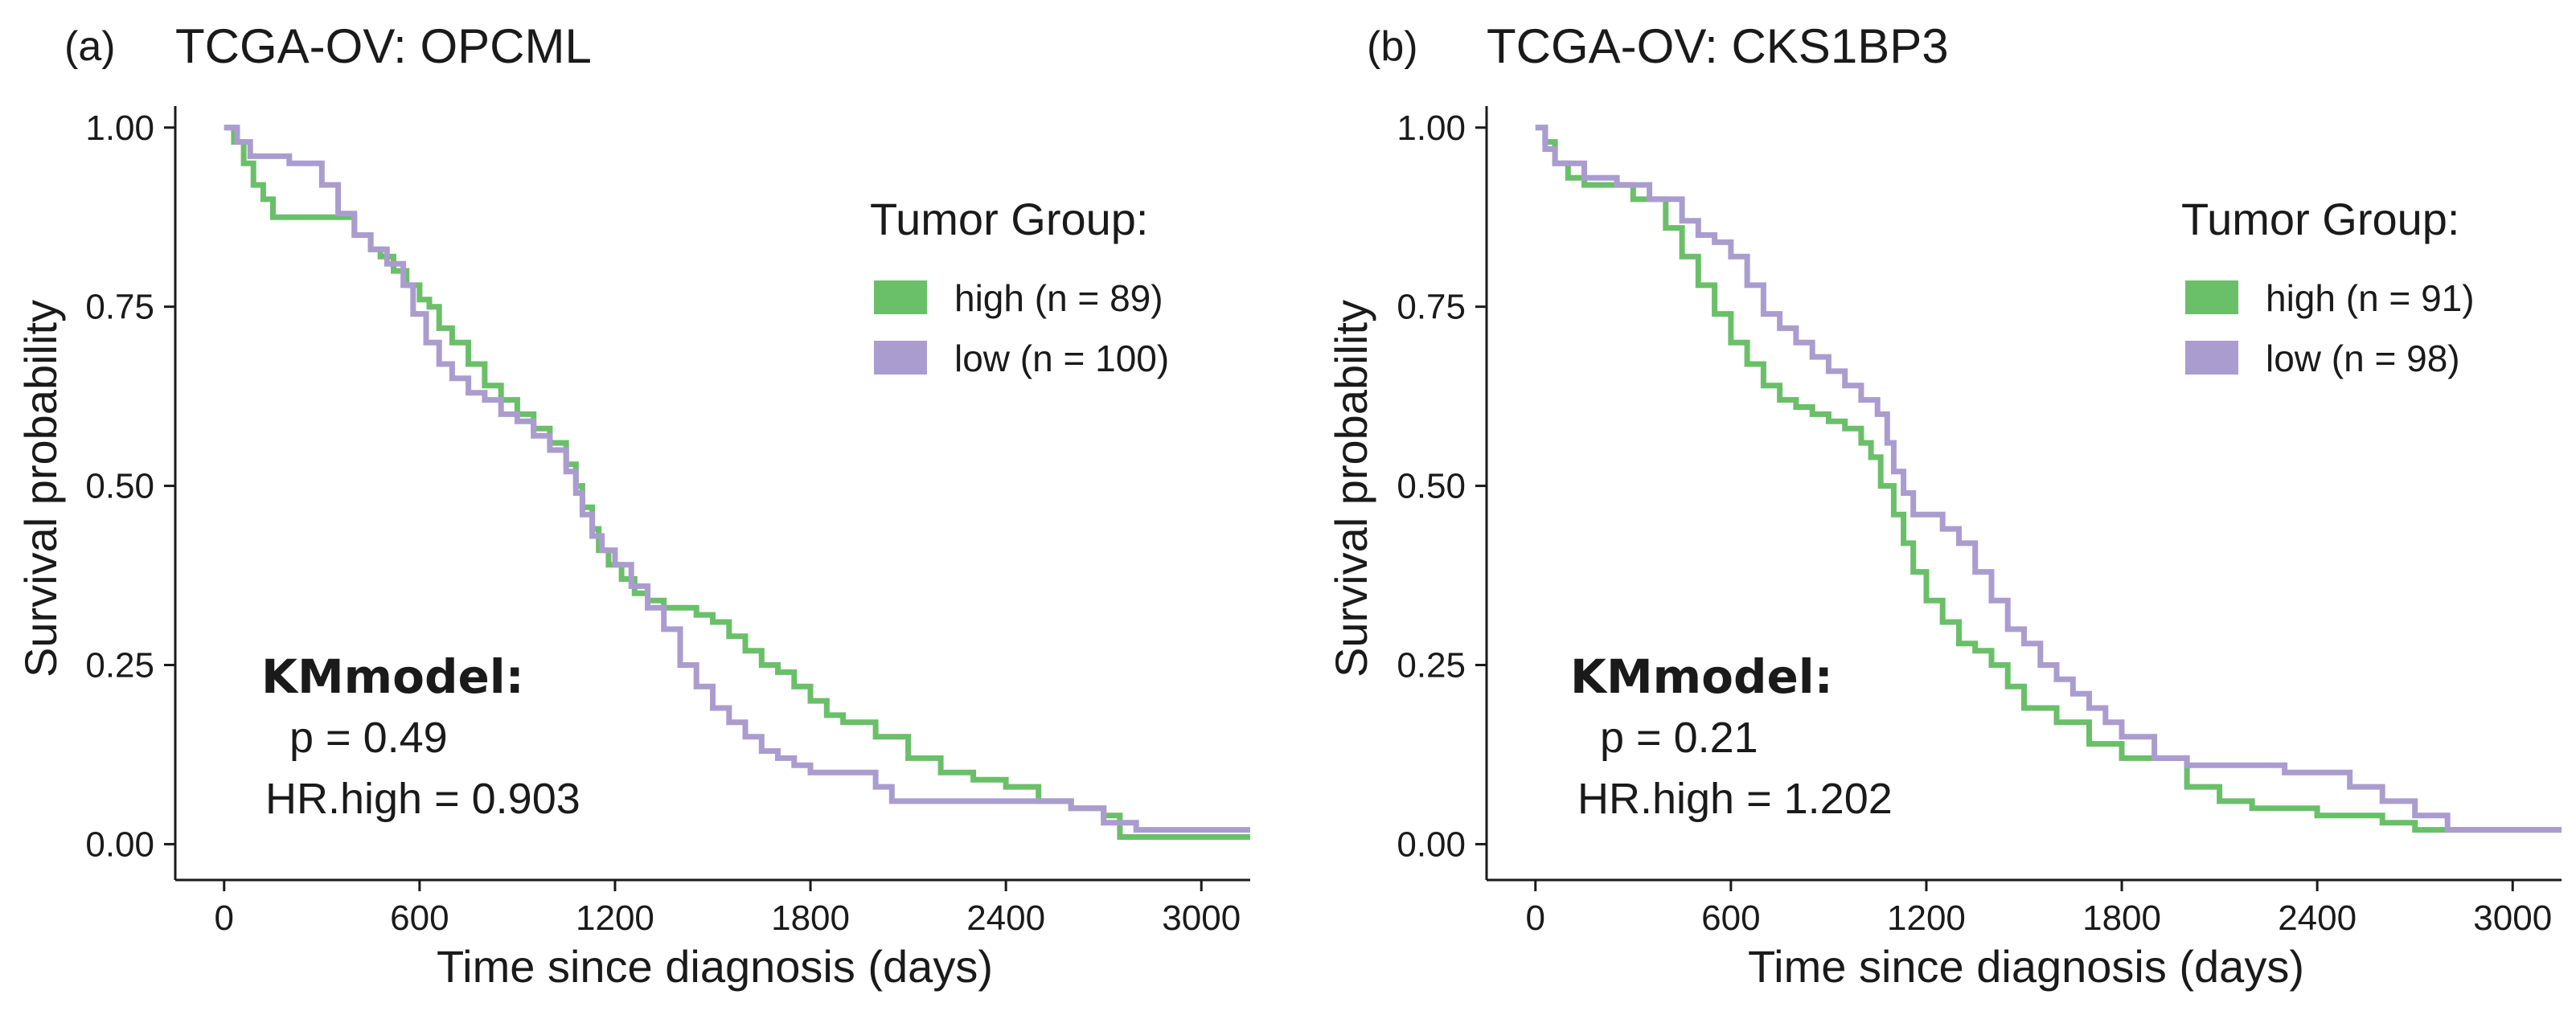  I want to click on panel-a-legend-title: Tumor Group:, so click(1009, 219).